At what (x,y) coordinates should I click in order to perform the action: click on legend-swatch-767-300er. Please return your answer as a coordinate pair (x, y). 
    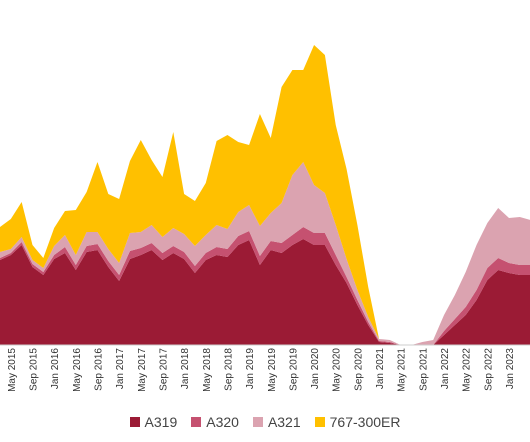
    Looking at the image, I should click on (319, 422).